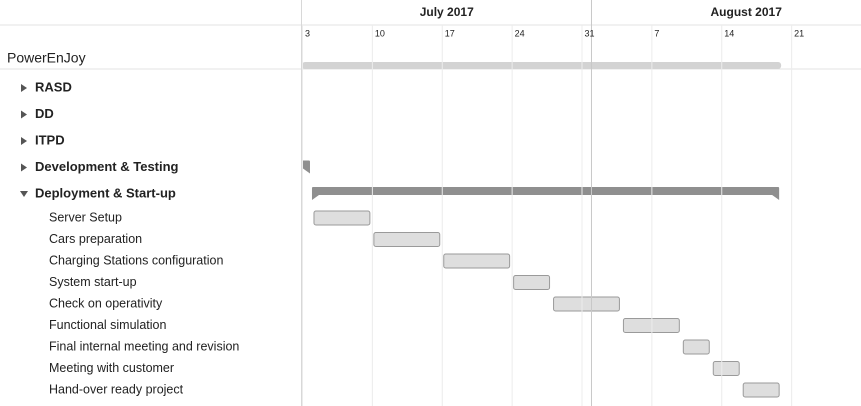  I want to click on task-name: Hand-over ready project, so click(116, 389).